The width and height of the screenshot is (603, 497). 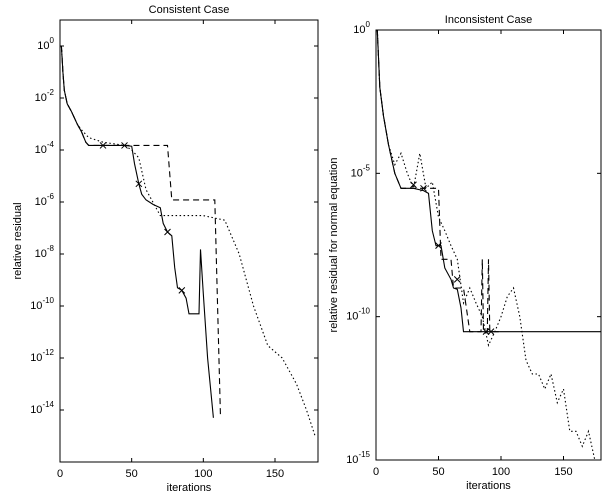 I want to click on series-line, so click(x=438, y=181).